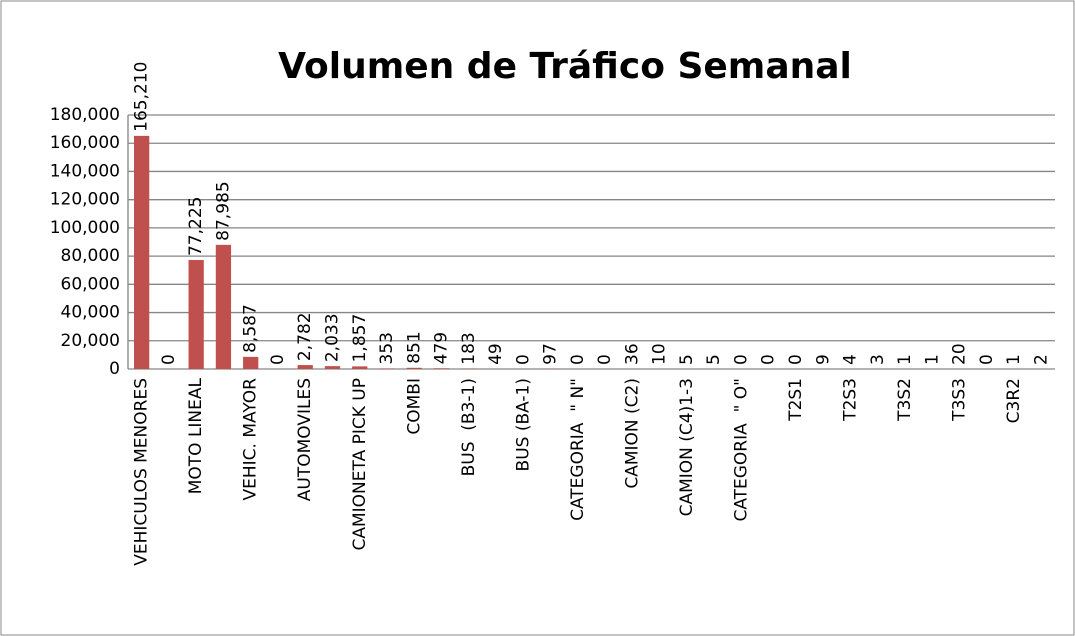 The height and width of the screenshot is (636, 1075). I want to click on x-tick-label: T3S2, so click(905, 400).